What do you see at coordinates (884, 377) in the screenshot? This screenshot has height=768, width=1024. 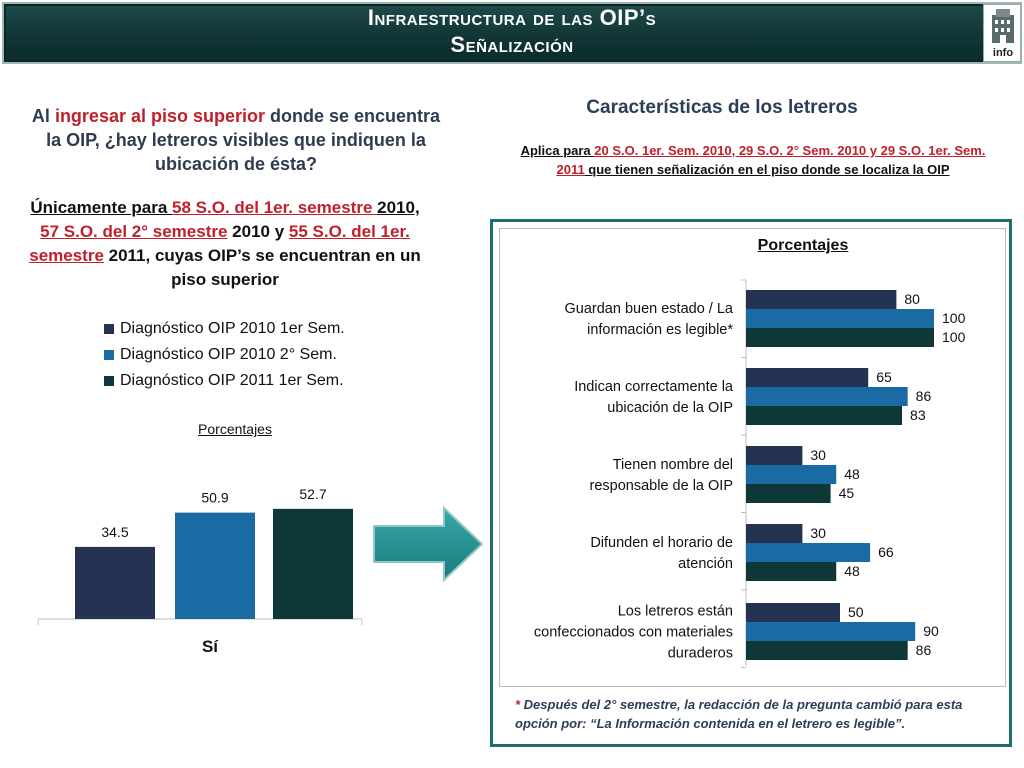 I see `data-label-2-series-1: 65` at bounding box center [884, 377].